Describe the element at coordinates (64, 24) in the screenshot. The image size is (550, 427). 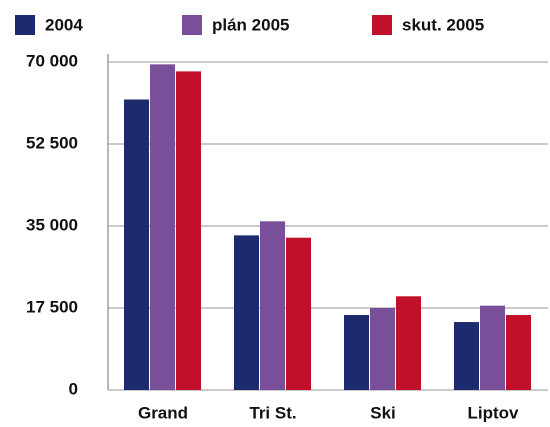
I see `legend-label: 2004` at that location.